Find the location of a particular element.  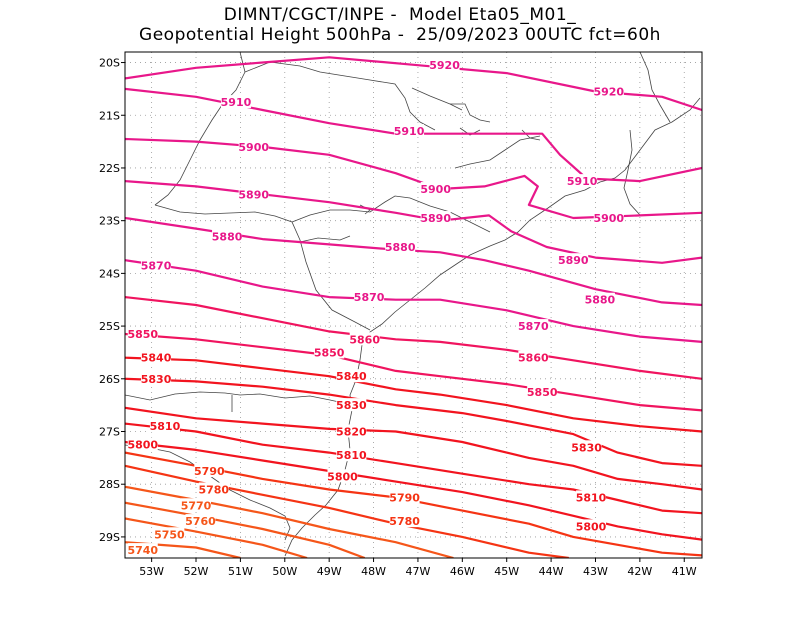

contour-label-5770: 5770 is located at coordinates (196, 505).